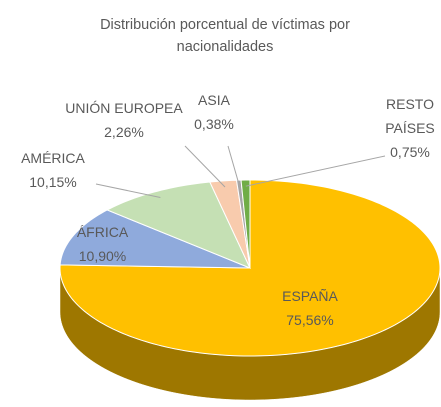  Describe the element at coordinates (310, 296) in the screenshot. I see `category-label: ESPAÑA` at that location.